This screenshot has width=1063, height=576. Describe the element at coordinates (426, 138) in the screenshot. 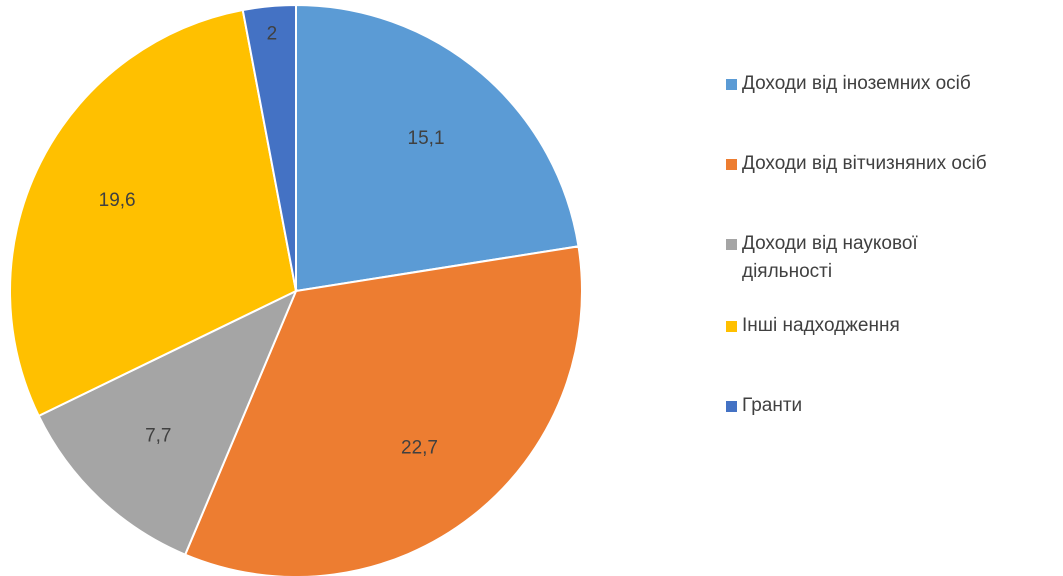

I see `data-label: 15,1` at that location.